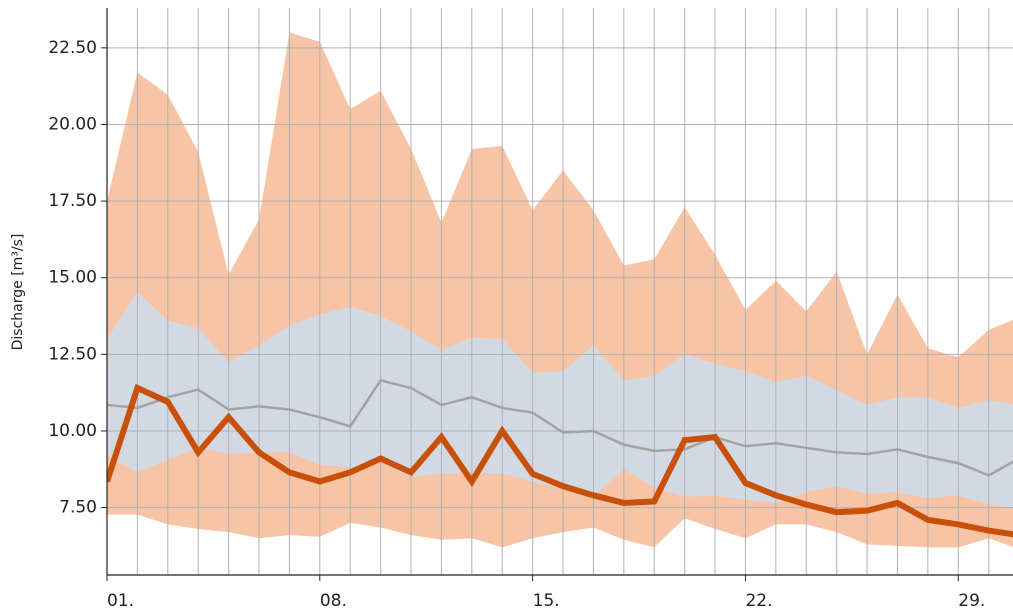 This screenshot has height=614, width=1013. Describe the element at coordinates (72, 48) in the screenshot. I see `y-tick-label: 22.50` at that location.